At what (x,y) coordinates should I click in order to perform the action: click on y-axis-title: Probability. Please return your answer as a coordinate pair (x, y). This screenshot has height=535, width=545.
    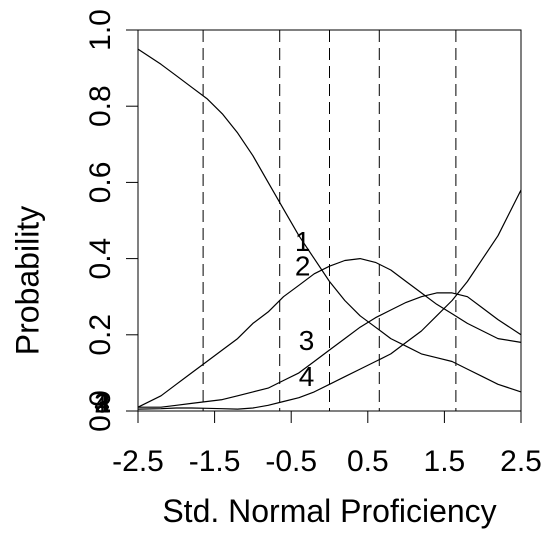
    Looking at the image, I should click on (27, 280).